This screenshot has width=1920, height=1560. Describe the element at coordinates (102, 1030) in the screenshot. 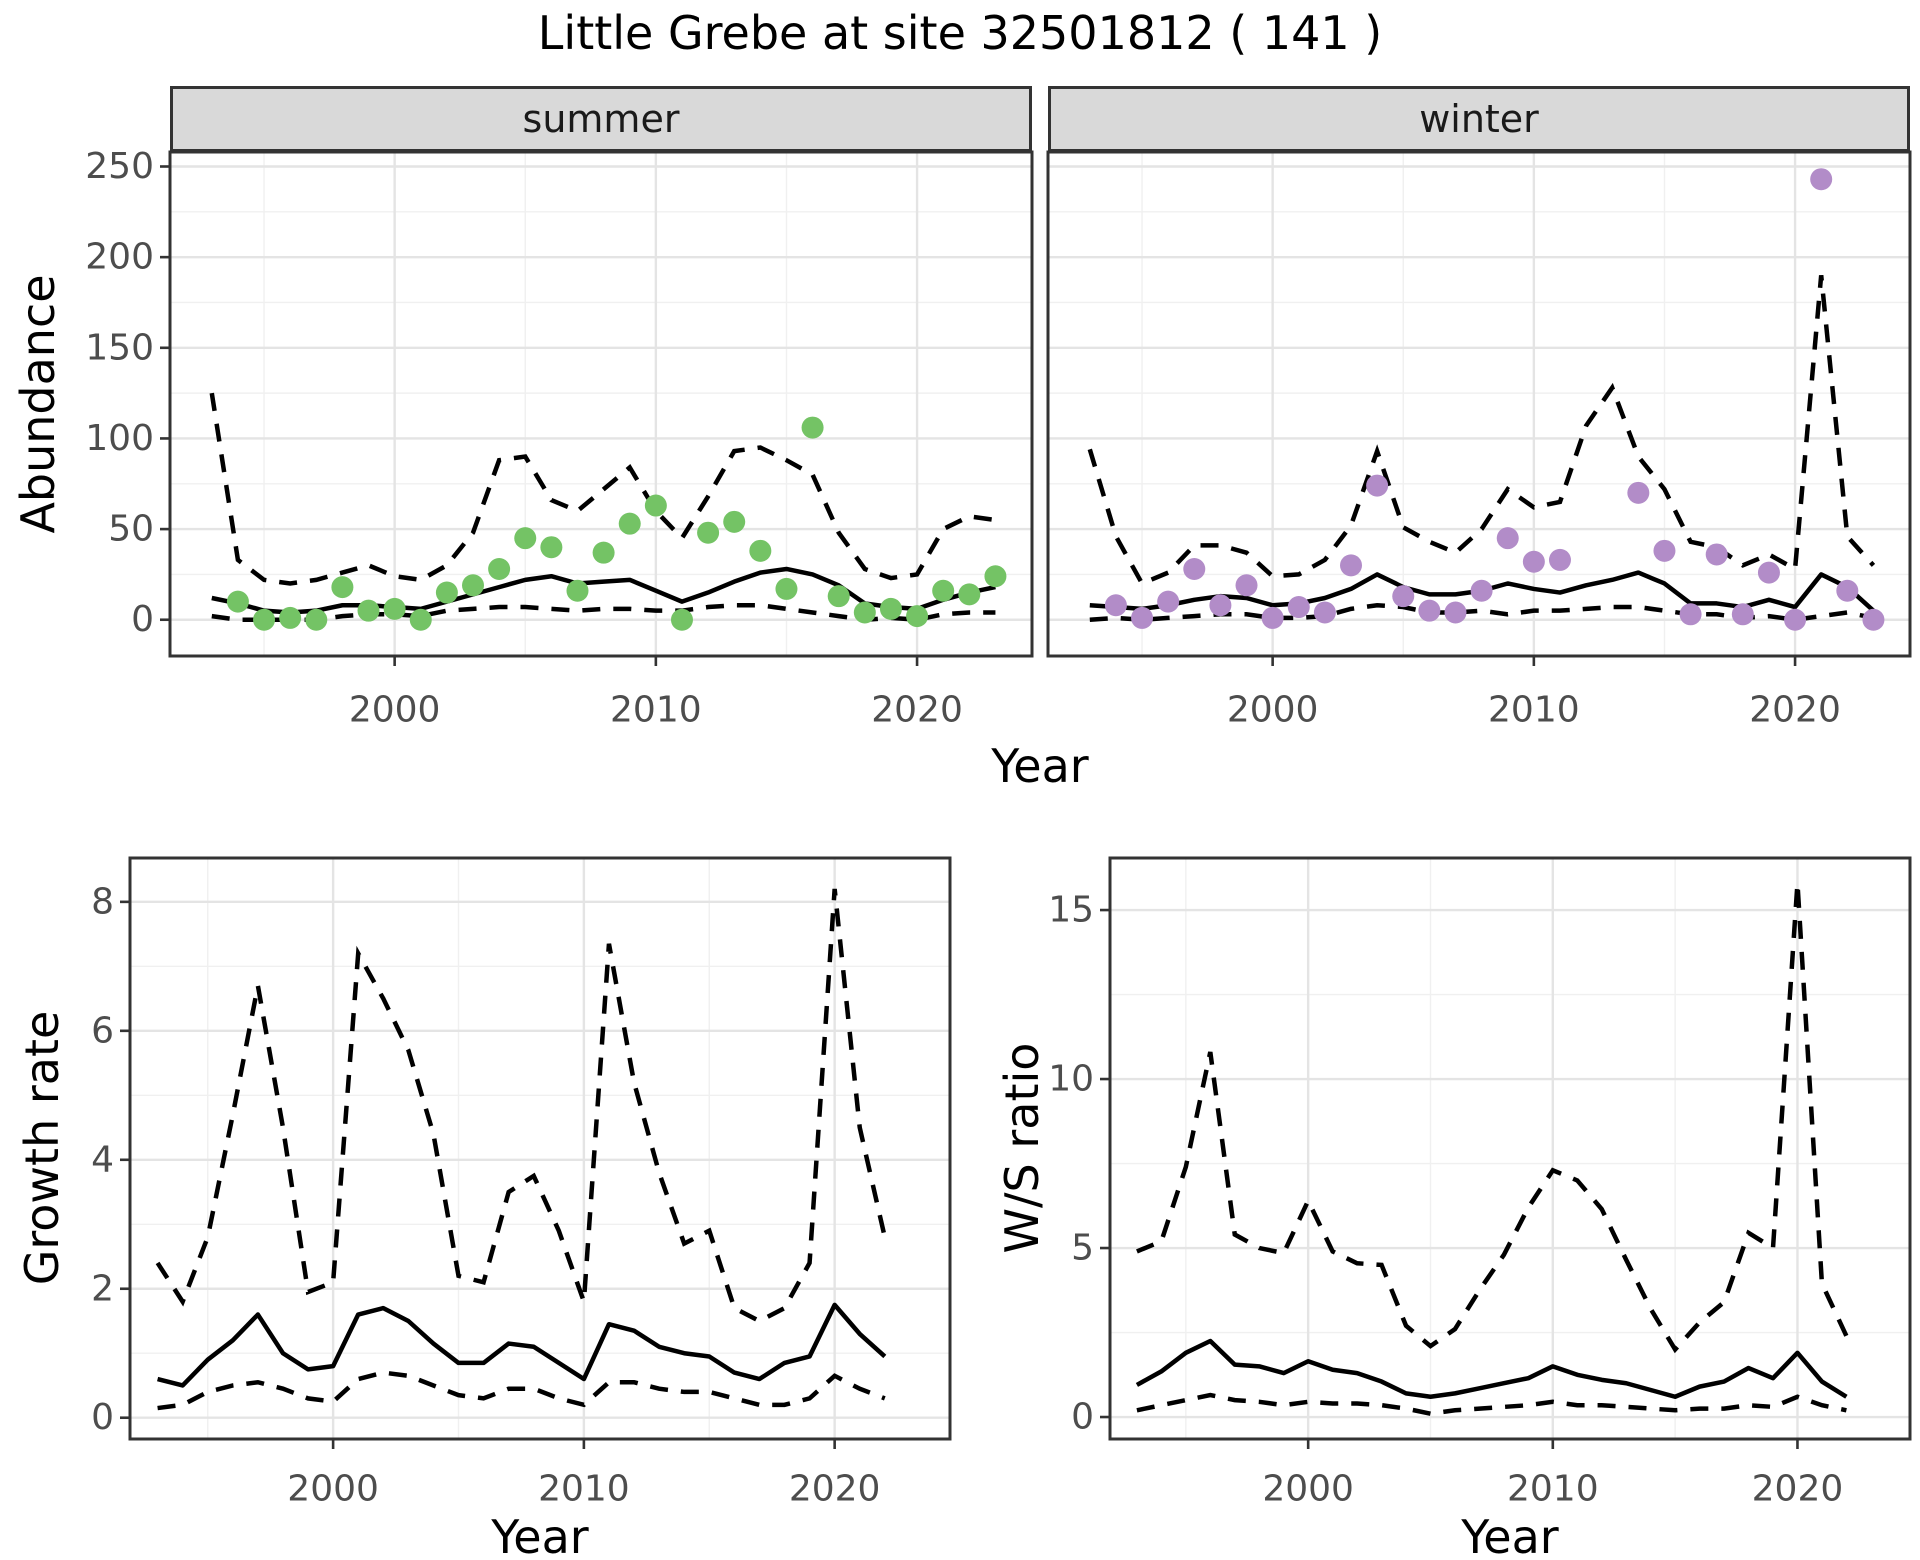

I see `y-axis-tick-label: 6` at that location.